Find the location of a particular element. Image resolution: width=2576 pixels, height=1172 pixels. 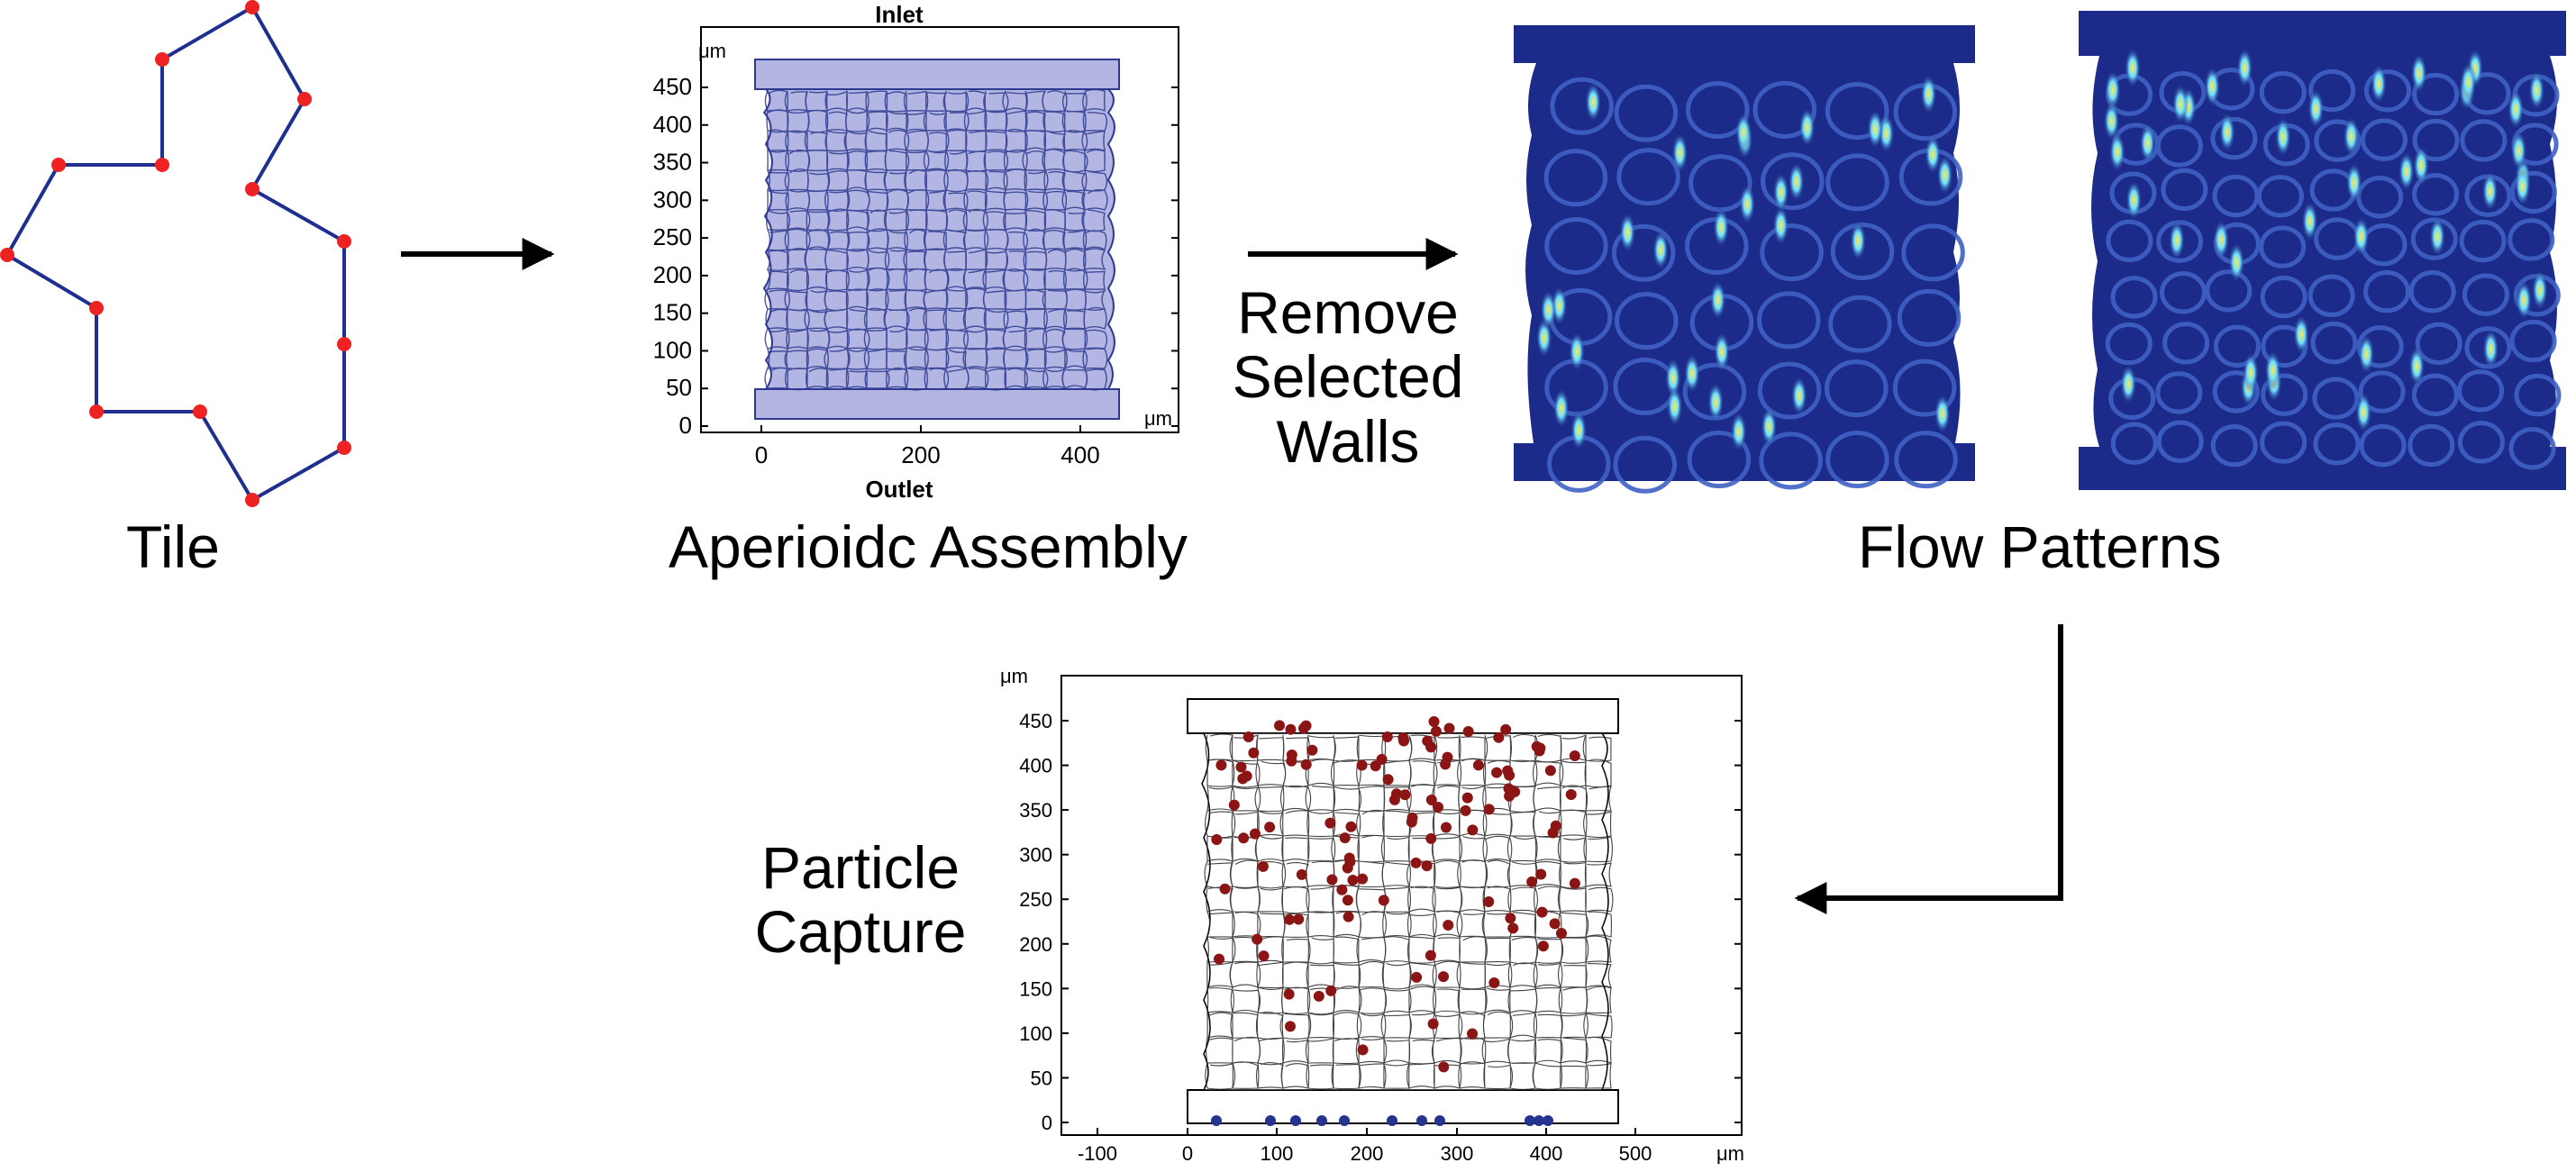

capture-x-unit: μm is located at coordinates (1730, 1153).